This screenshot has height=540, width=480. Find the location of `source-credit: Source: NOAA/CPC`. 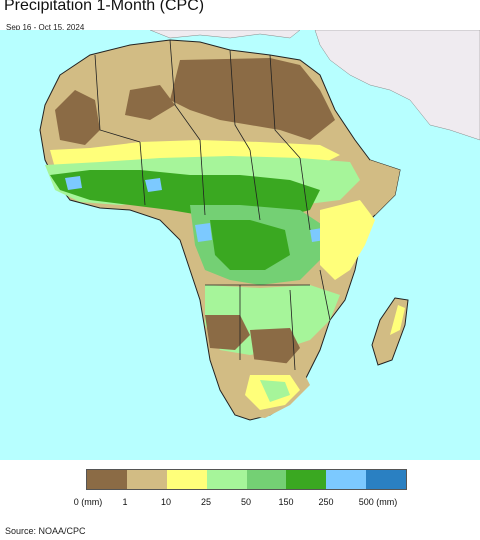

source-credit: Source: NOAA/CPC is located at coordinates (45, 531).